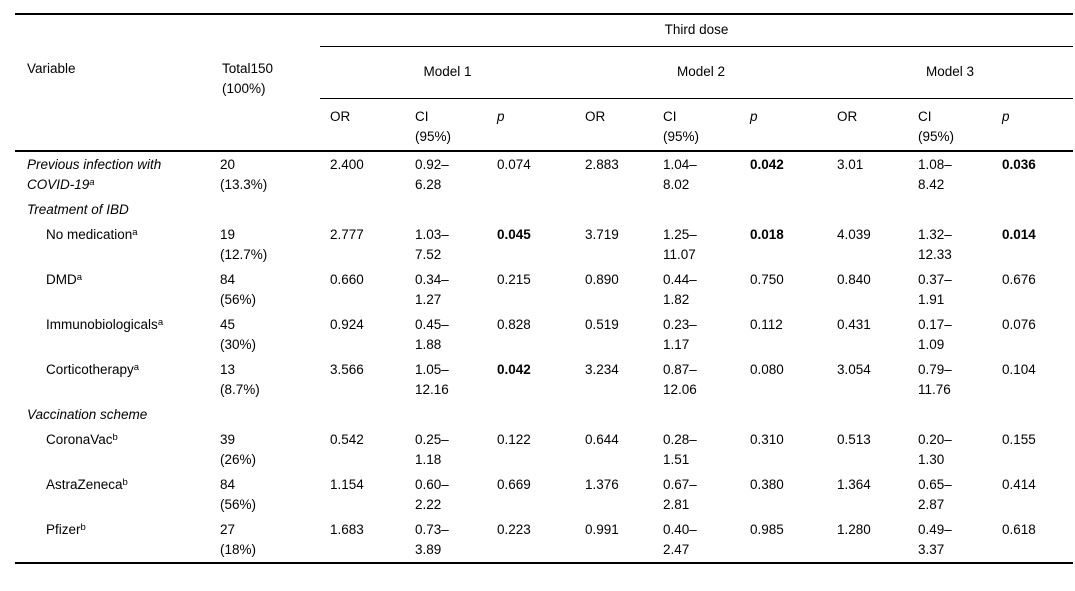  Describe the element at coordinates (680, 174) in the screenshot. I see `ci-cell-m2: 1.04– 8.02` at that location.